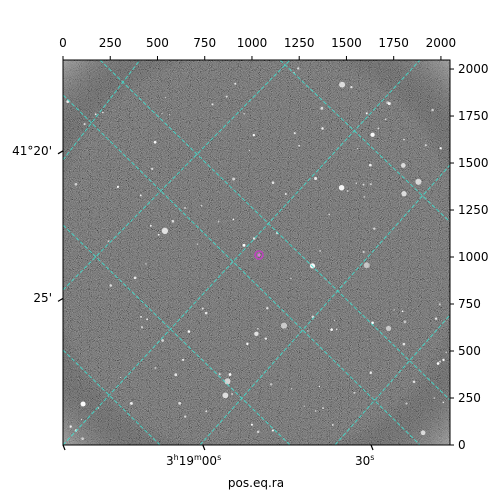 The image size is (500, 500). Describe the element at coordinates (469, 351) in the screenshot. I see `y-tick-label-2: 500` at that location.